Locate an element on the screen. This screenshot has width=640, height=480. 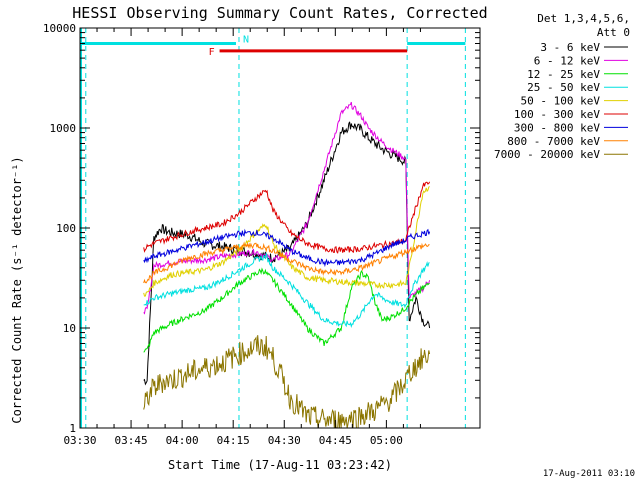
legend-header-line-1: Det 1,3,4,5,6, is located at coordinates (583, 18).